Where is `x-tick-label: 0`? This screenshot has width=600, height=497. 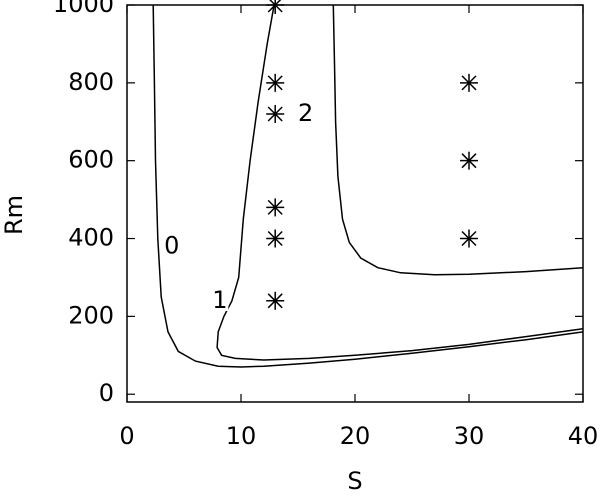
x-tick-label: 0 is located at coordinates (126, 436).